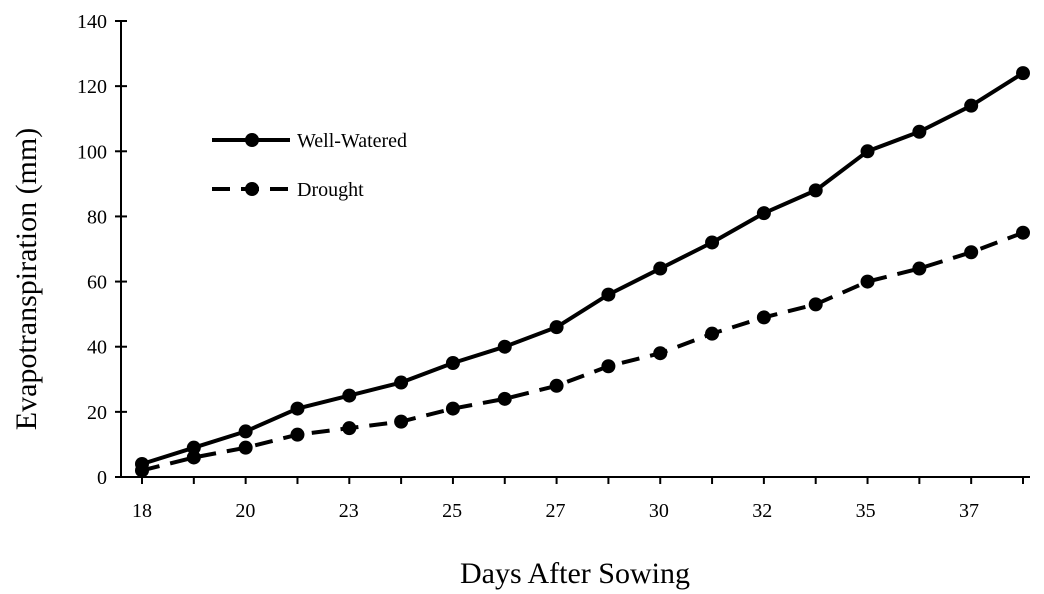 Image resolution: width=1044 pixels, height=594 pixels. What do you see at coordinates (92, 152) in the screenshot?
I see `y-tick-label: 100` at bounding box center [92, 152].